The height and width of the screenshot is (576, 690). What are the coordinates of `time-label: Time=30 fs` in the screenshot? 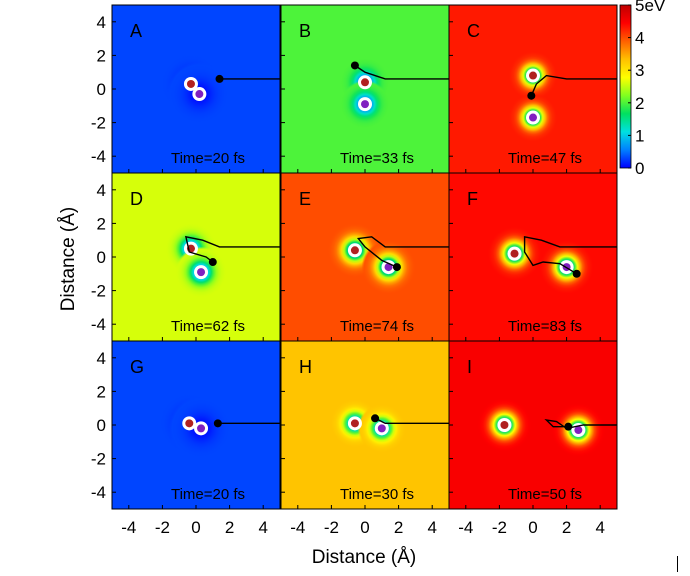 It's located at (377, 494).